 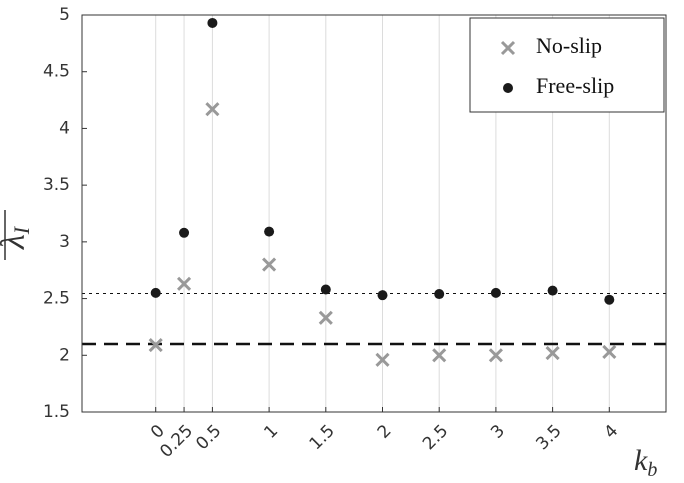 I want to click on x-axis-label: kb, so click(x=645, y=462).